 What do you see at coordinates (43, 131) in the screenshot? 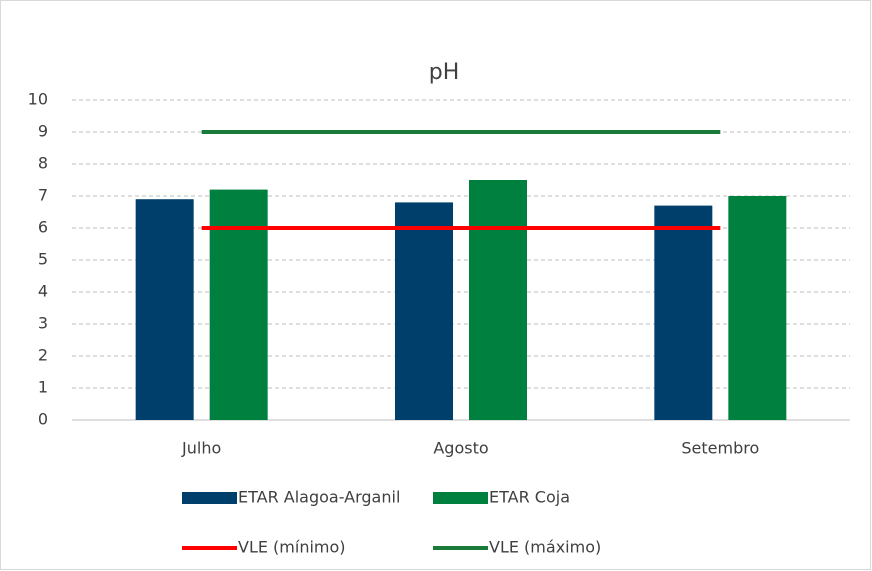
I see `y-tick-label: 9` at bounding box center [43, 131].